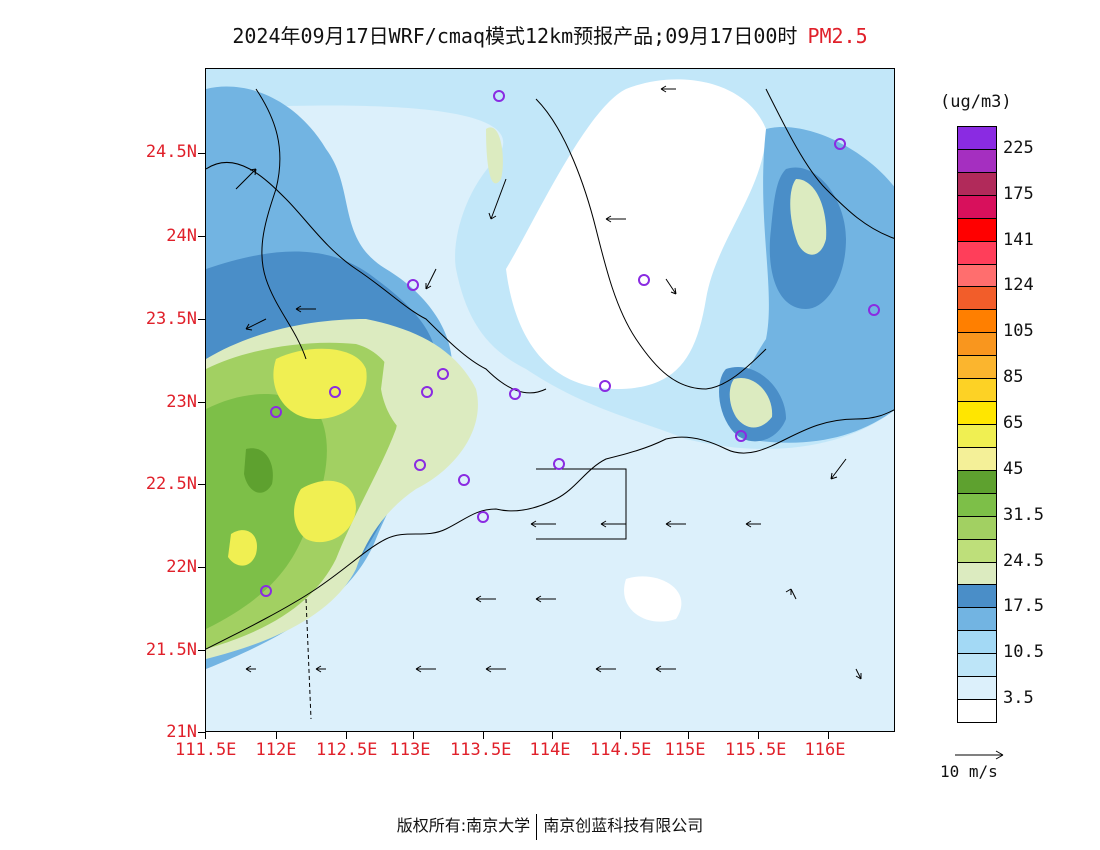 Image resolution: width=1100 pixels, height=850 pixels. I want to click on lon-tick-label: 112E, so click(276, 750).